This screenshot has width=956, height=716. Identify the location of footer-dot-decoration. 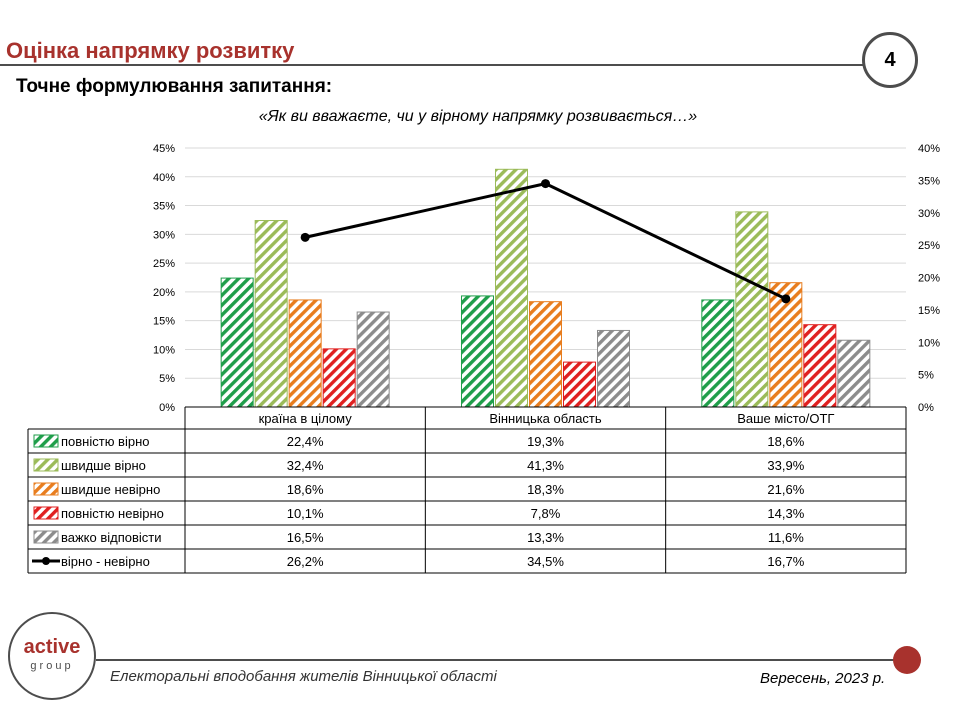
(907, 660).